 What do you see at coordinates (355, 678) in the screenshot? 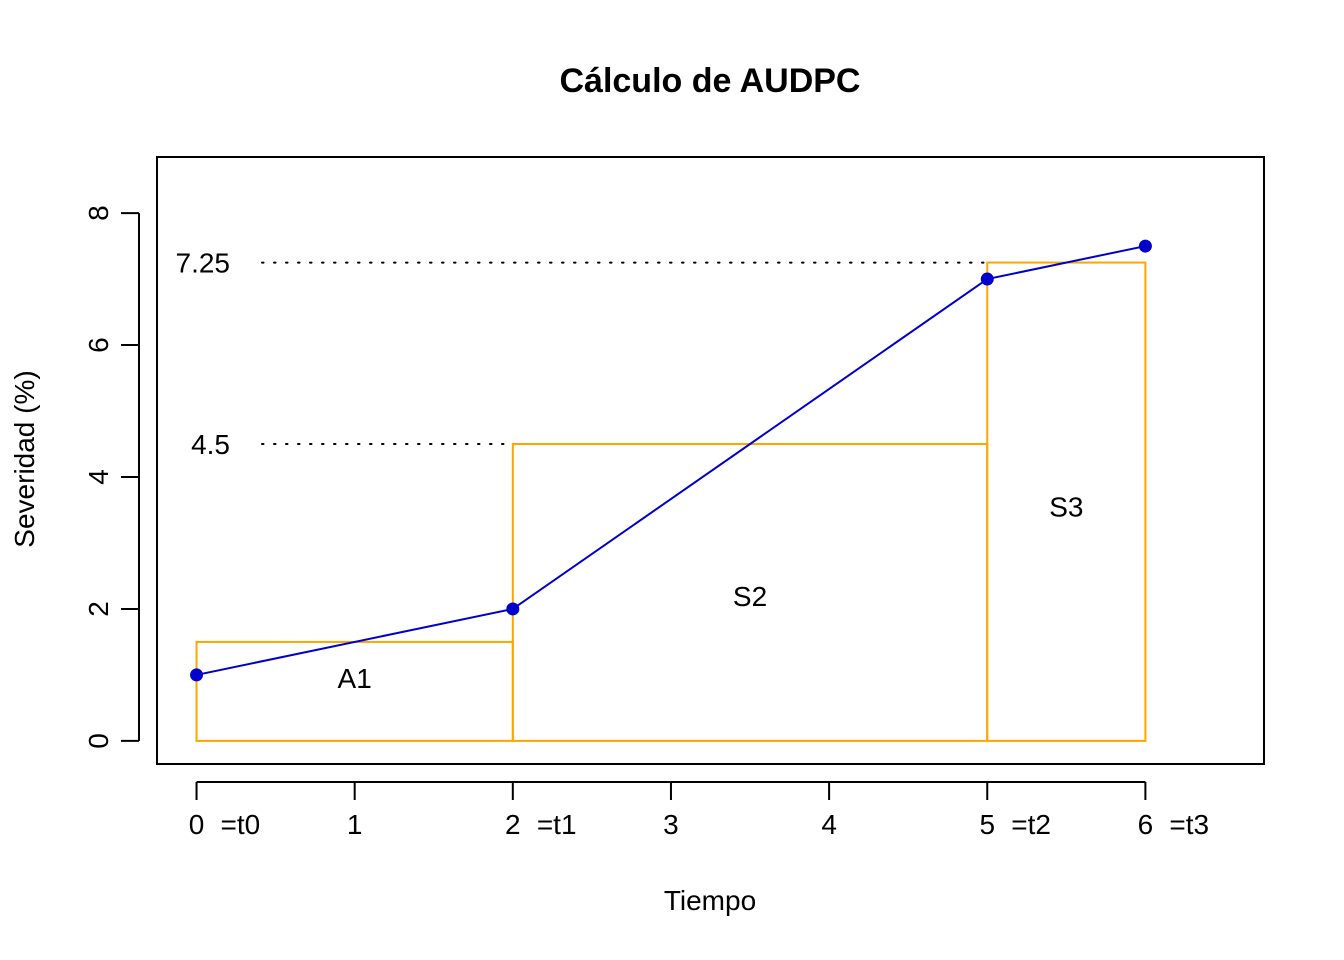
I see `rect-label-a1: A1` at bounding box center [355, 678].